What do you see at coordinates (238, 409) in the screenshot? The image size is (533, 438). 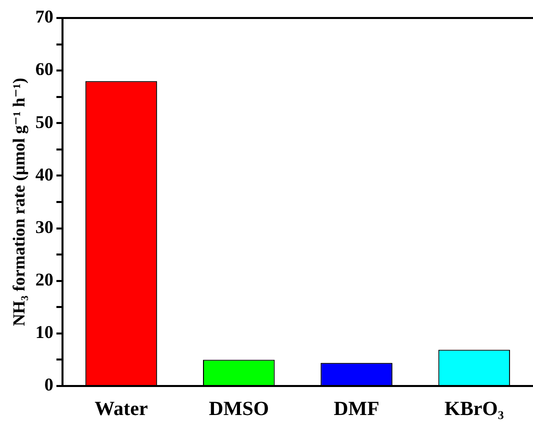 I see `x-tick-label: DMSO` at bounding box center [238, 409].